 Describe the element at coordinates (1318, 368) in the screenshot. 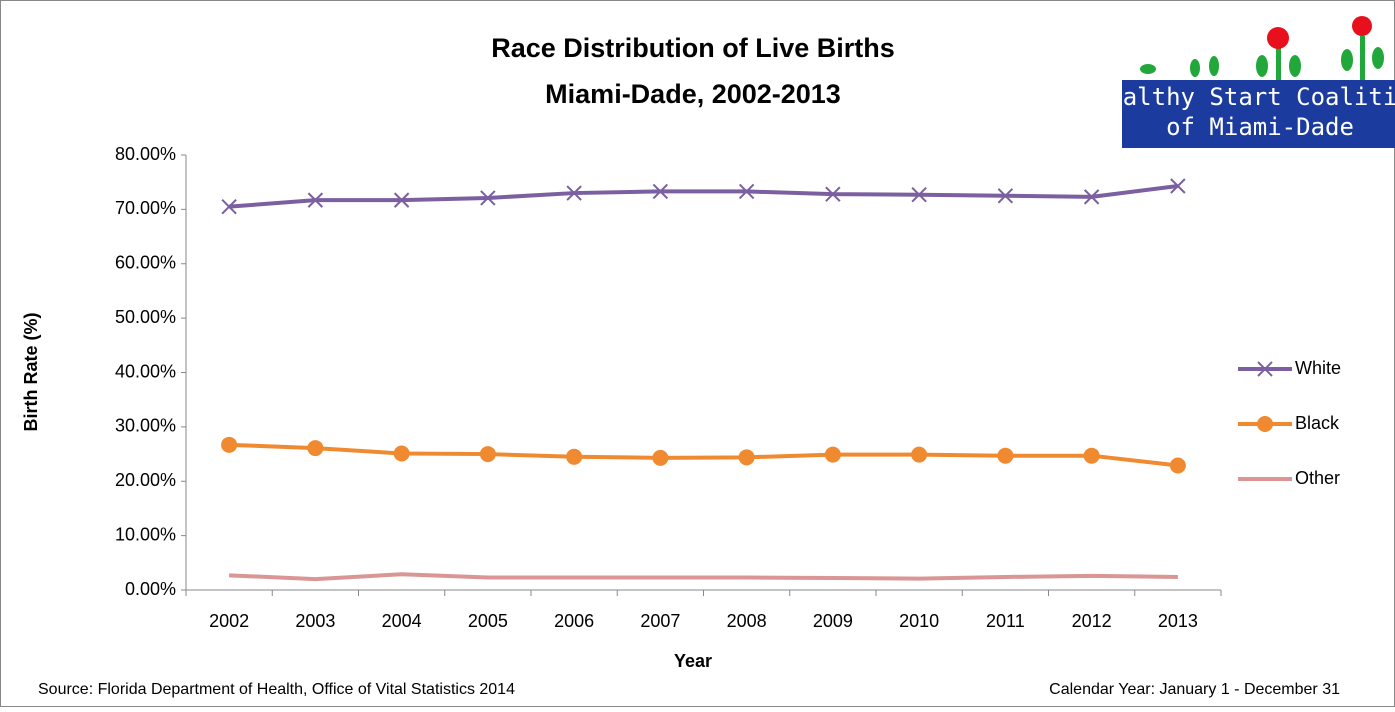

I see `legend-label: White` at that location.